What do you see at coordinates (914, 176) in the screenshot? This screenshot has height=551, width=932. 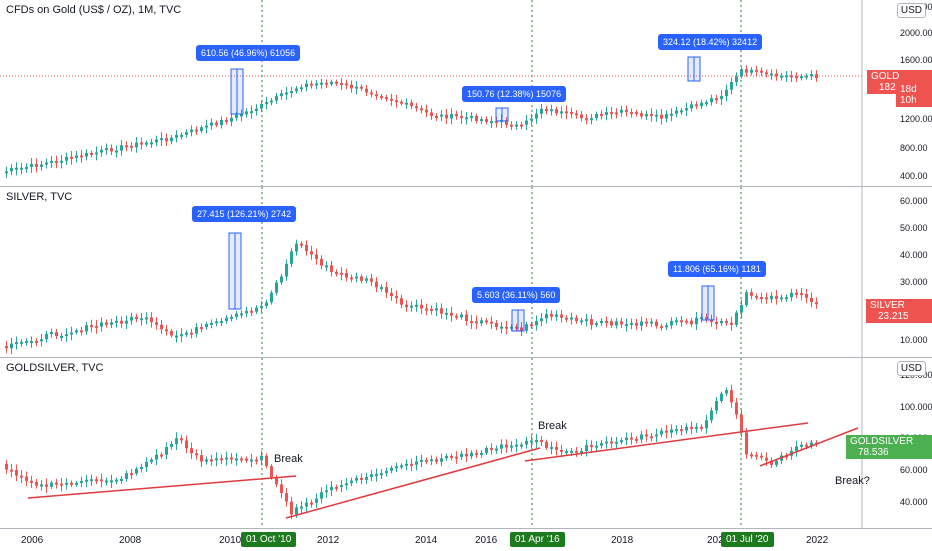 I see `price-tick-label: 400.00` at bounding box center [914, 176].